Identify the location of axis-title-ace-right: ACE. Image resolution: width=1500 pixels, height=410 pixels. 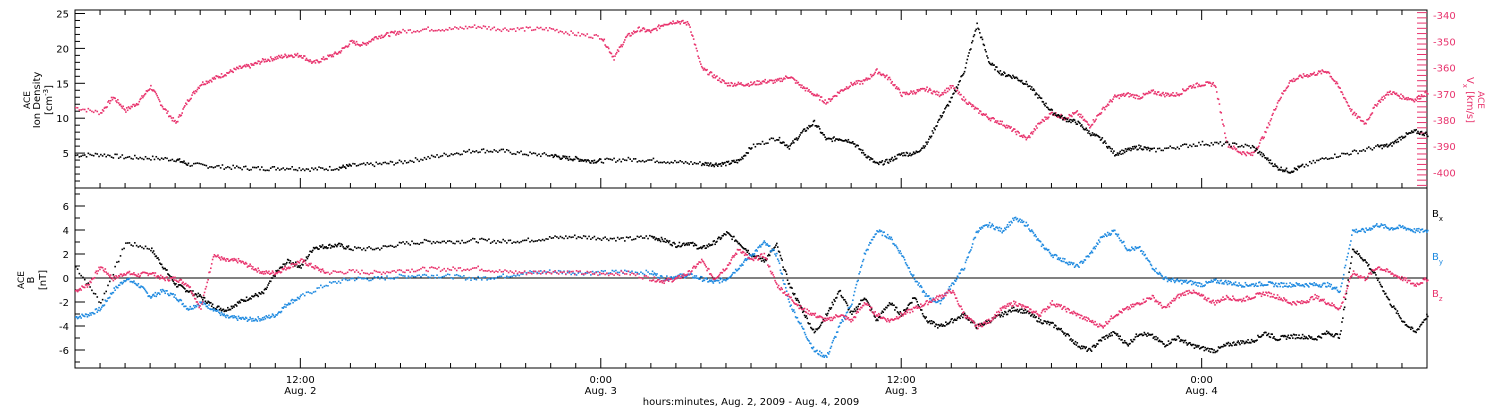
(1480, 100).